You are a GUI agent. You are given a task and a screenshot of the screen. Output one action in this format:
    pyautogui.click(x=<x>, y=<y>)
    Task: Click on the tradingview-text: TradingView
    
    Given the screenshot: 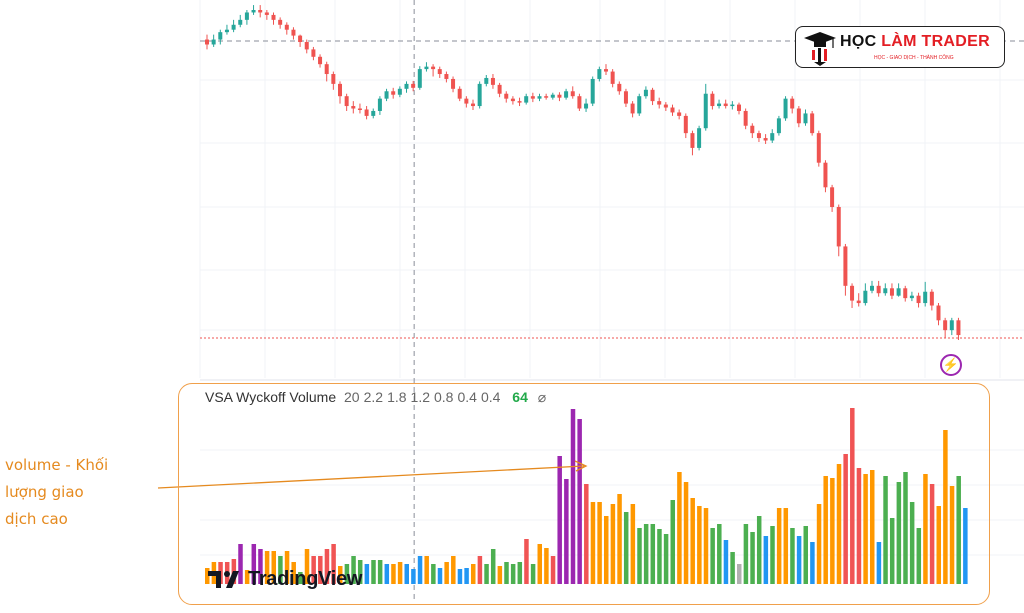 What is the action you would take?
    pyautogui.click(x=305, y=578)
    